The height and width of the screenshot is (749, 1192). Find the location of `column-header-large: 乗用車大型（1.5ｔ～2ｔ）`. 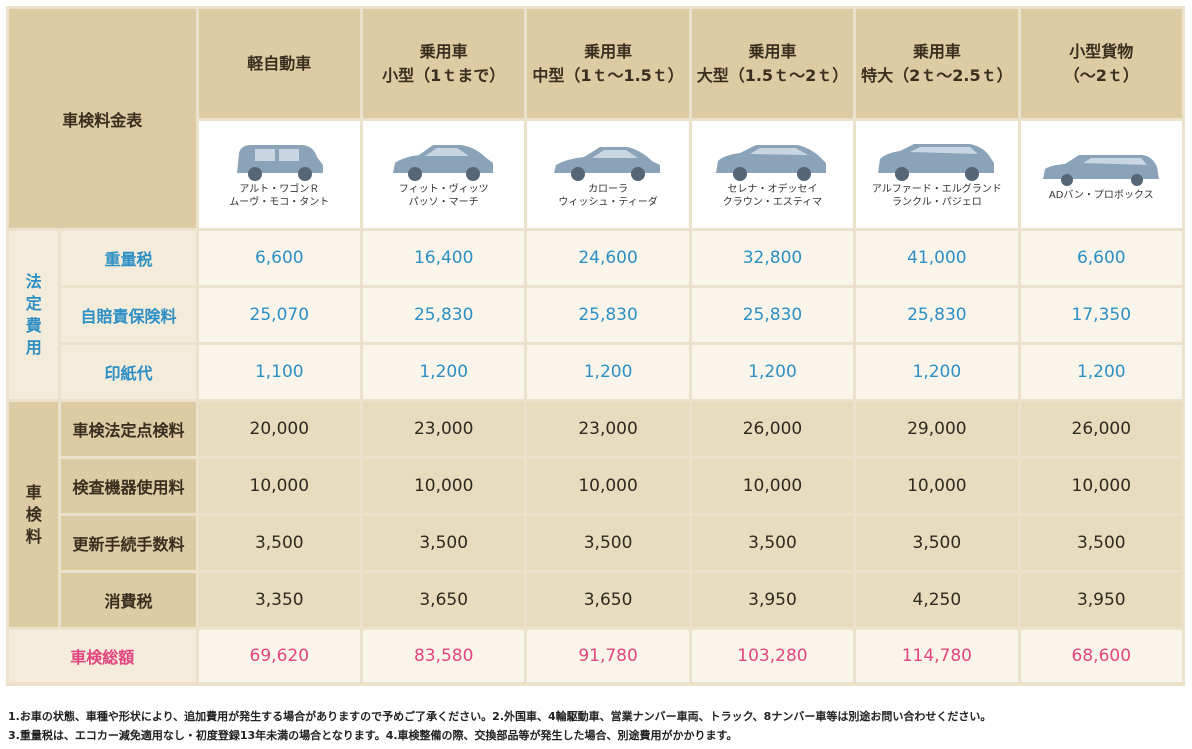

column-header-large: 乗用車大型（1.5ｔ～2ｔ） is located at coordinates (772, 63).